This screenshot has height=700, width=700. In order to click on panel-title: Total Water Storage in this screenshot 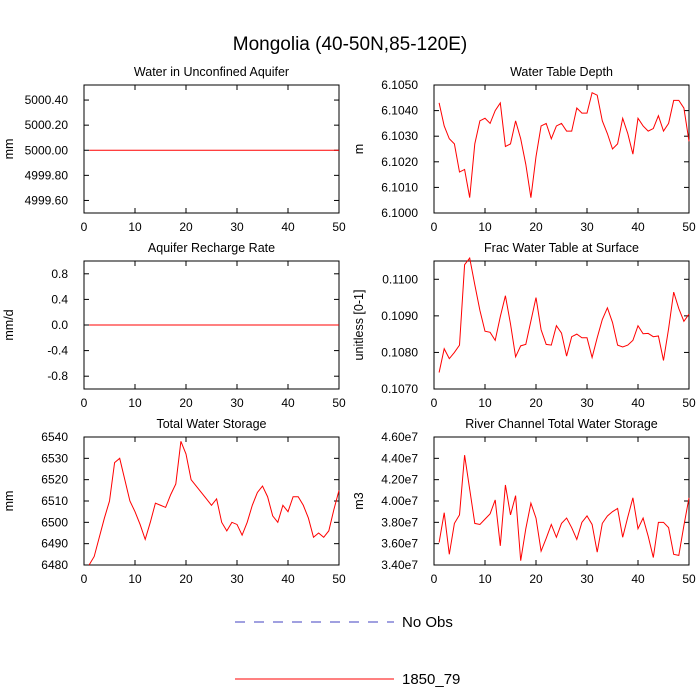, I will do `click(211, 424)`.